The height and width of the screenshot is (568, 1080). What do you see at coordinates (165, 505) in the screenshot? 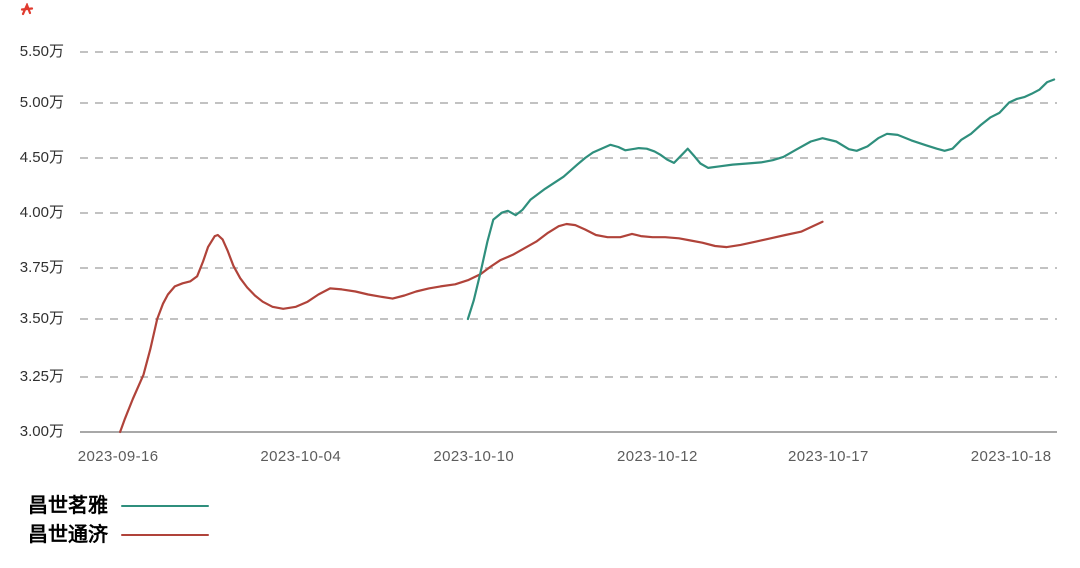
I see `legend-line-swatch-mingya` at bounding box center [165, 505].